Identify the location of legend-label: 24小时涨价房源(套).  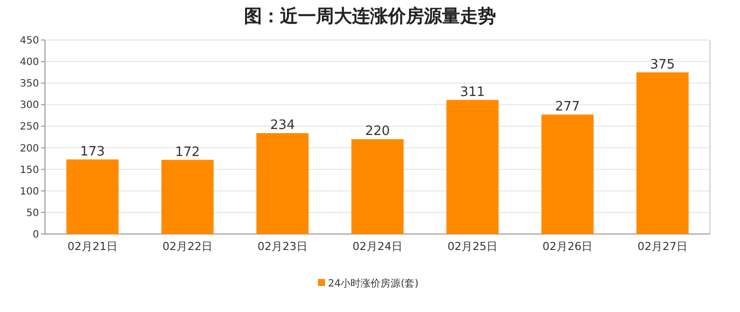
(373, 284).